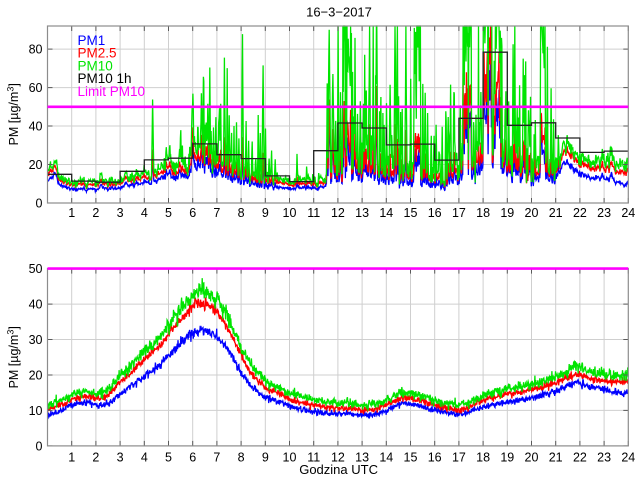 The width and height of the screenshot is (640, 480). I want to click on svg-text: PM10, so click(95, 65).